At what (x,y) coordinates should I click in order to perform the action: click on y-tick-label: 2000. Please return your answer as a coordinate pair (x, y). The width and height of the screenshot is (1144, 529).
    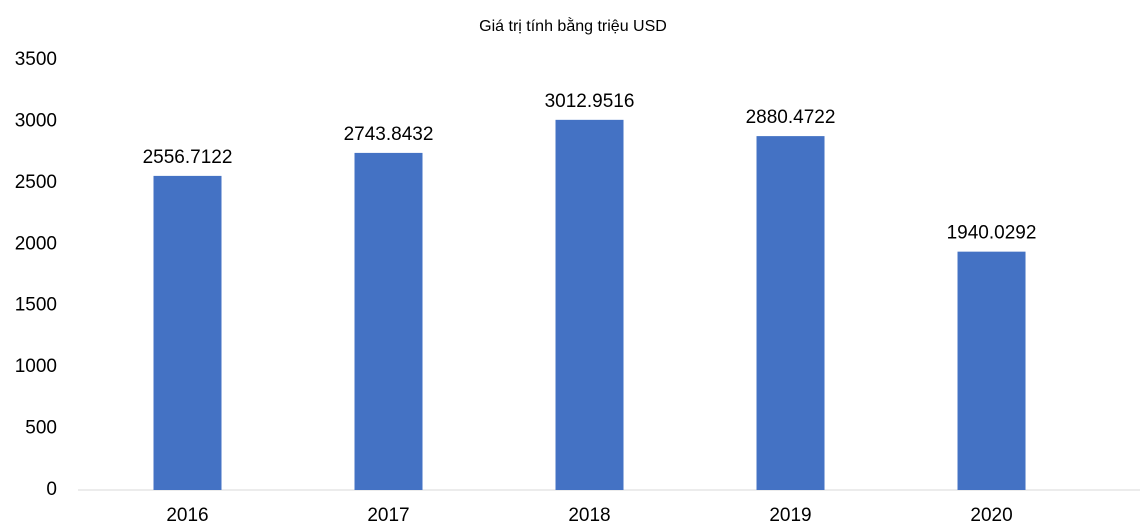
    Looking at the image, I should click on (36, 243).